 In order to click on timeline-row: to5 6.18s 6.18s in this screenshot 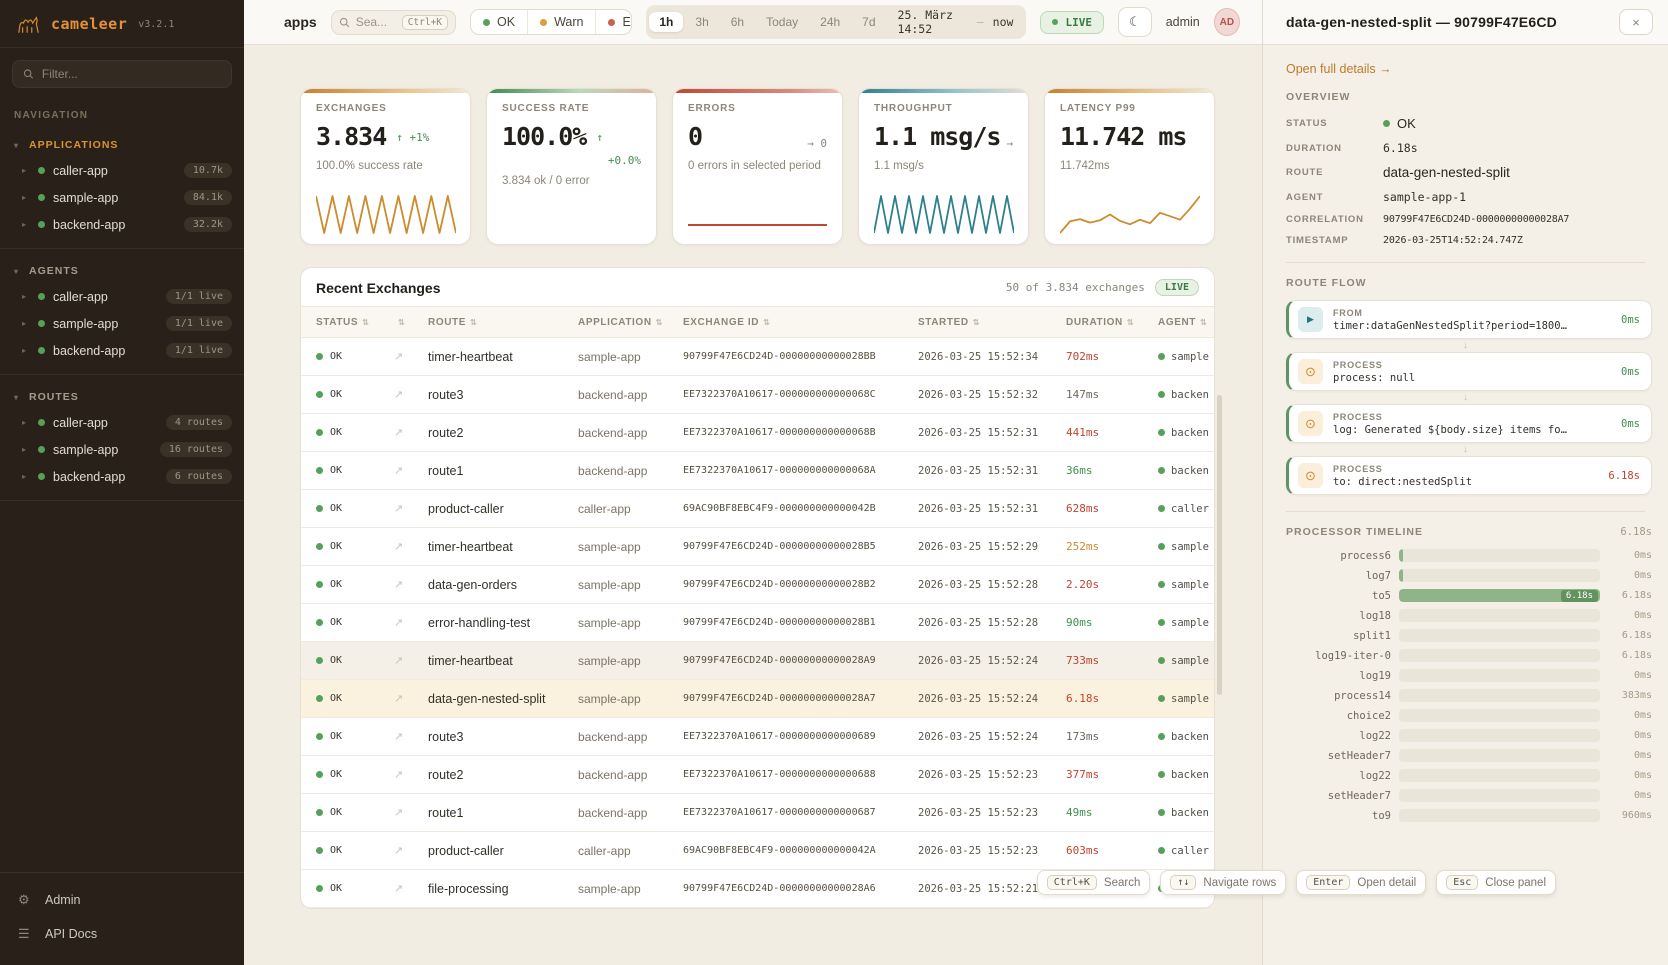, I will do `click(1469, 595)`.